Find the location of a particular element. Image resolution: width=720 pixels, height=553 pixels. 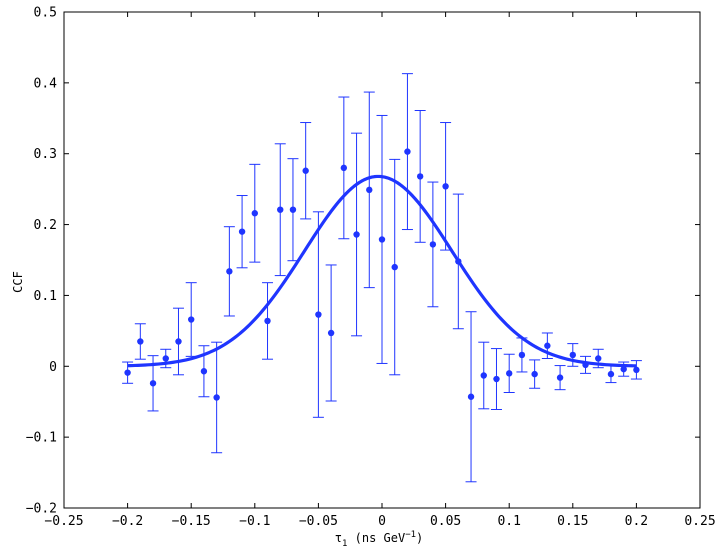

x-axis-label: τ1 (ns GeV−1) is located at coordinates (379, 539).